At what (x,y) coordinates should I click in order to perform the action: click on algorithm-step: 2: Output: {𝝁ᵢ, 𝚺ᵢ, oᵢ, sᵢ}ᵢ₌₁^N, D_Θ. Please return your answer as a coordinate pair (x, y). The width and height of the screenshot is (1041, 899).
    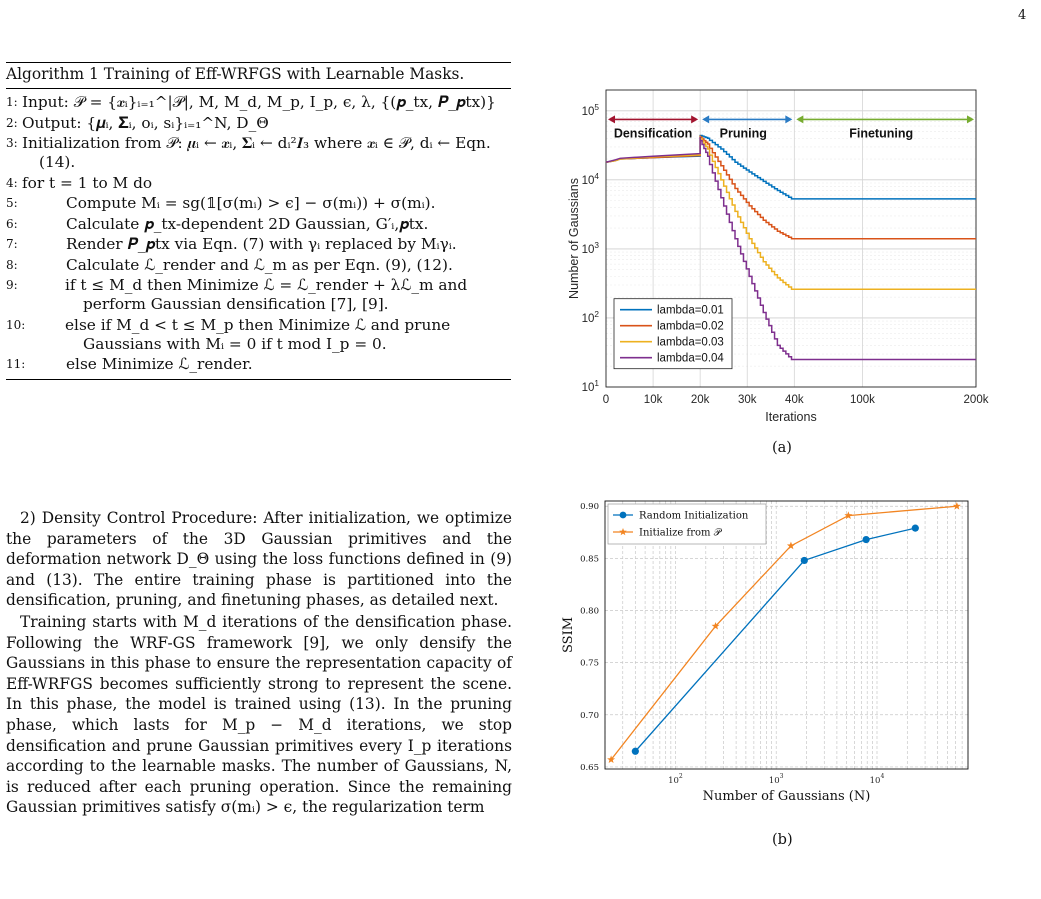
    Looking at the image, I should click on (137, 122).